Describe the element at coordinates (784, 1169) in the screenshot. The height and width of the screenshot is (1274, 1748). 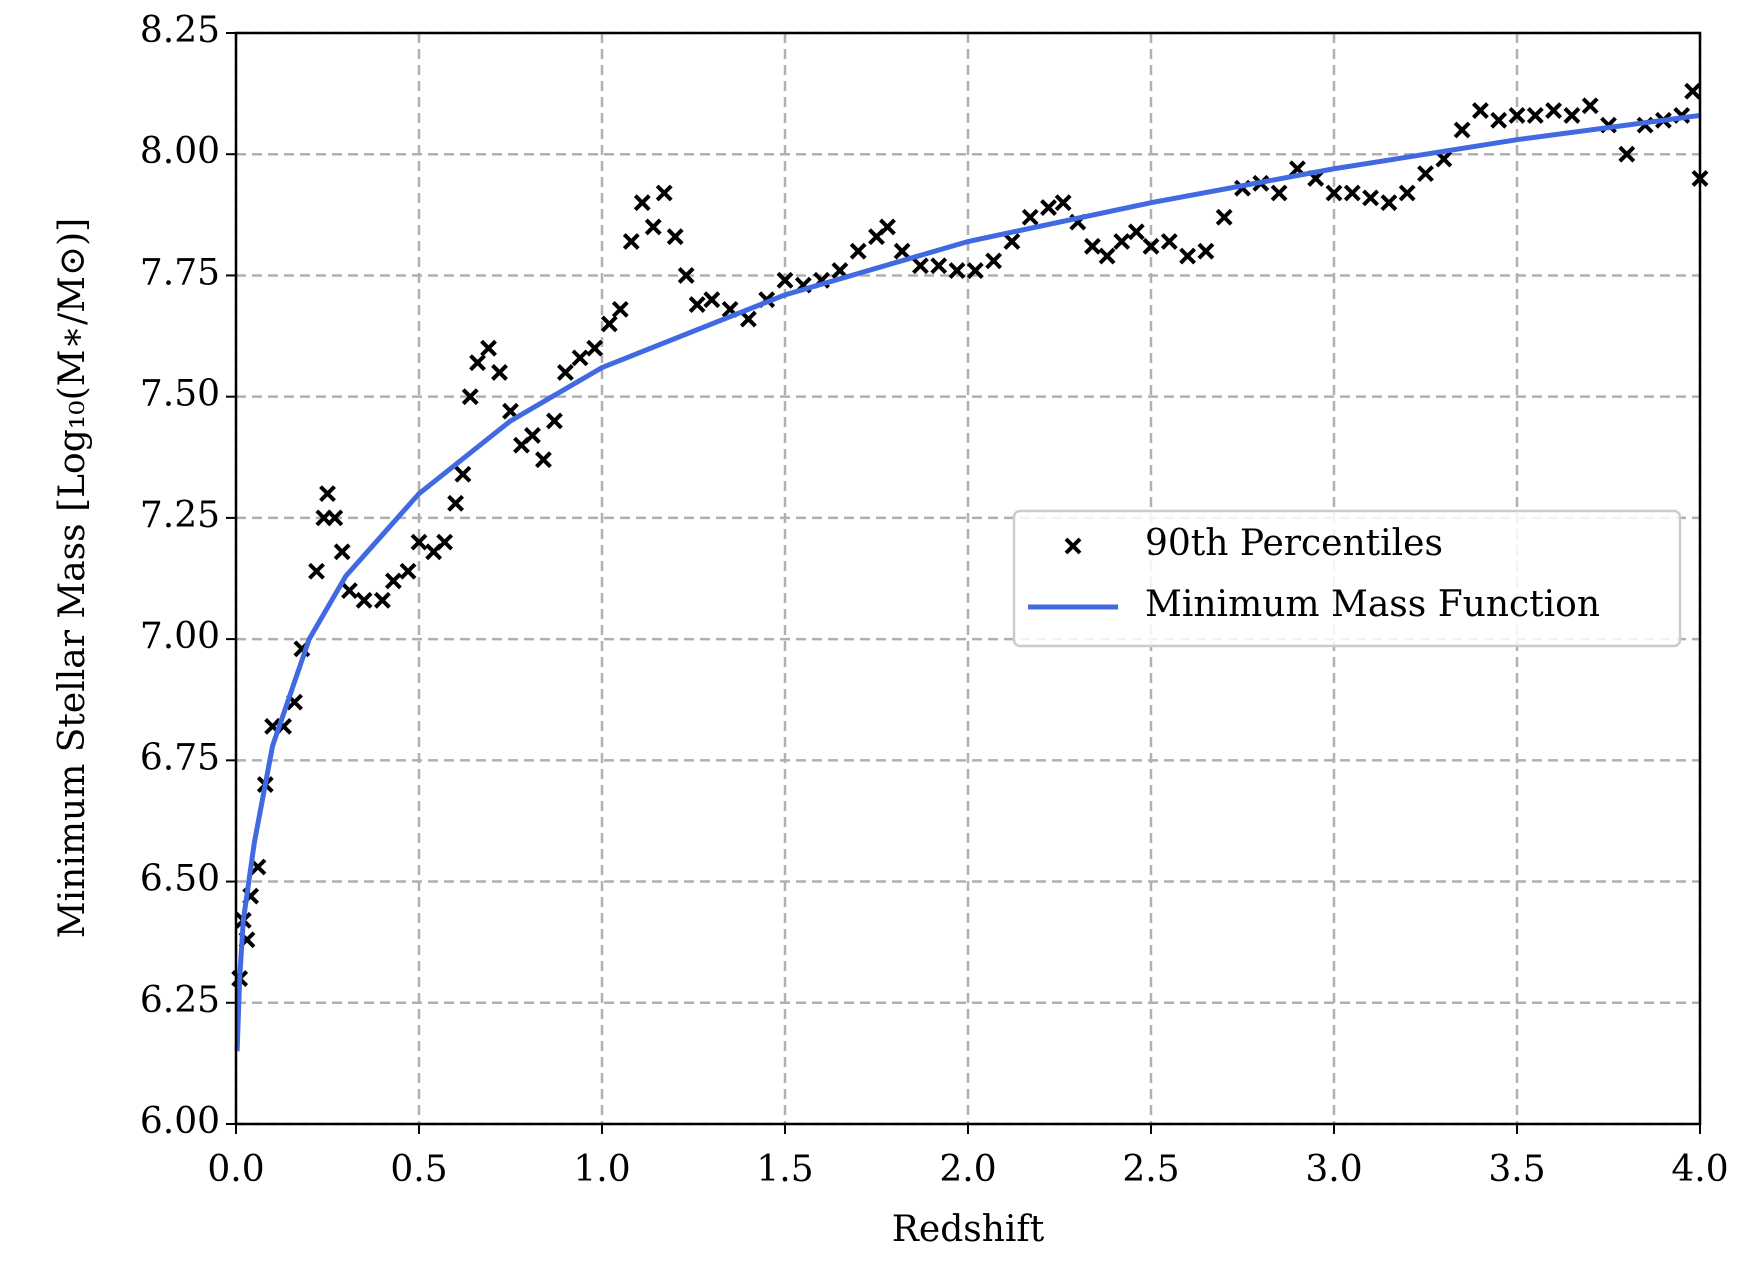
I see `x-tick-label: 1.5` at that location.